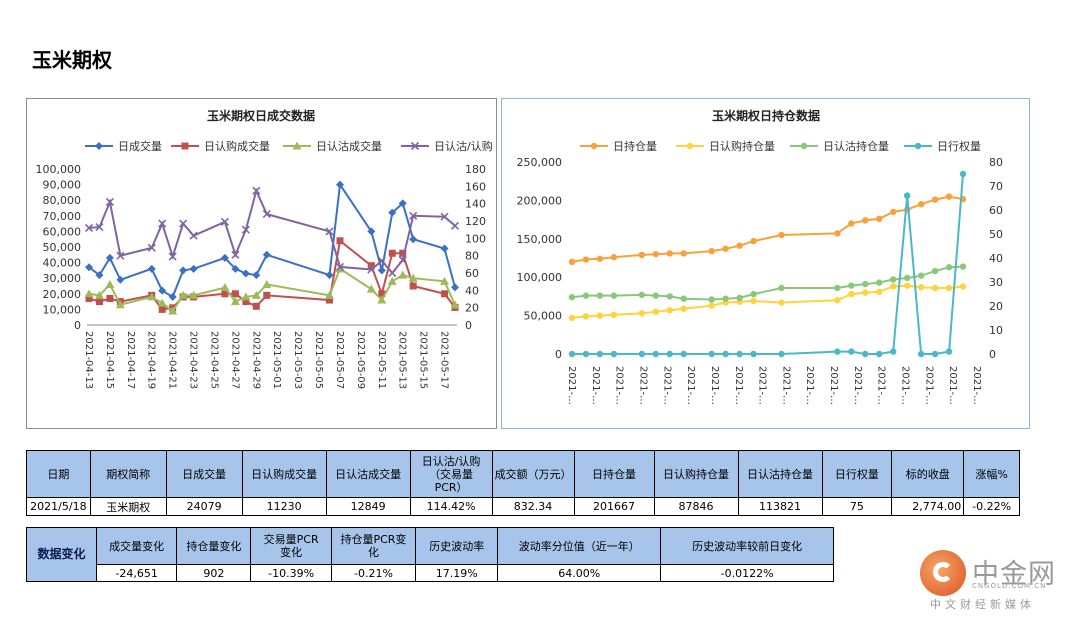 This screenshot has height=621, width=1080. What do you see at coordinates (368, 474) in the screenshot?
I see `header-put-volume: 日认沽成交量` at bounding box center [368, 474].